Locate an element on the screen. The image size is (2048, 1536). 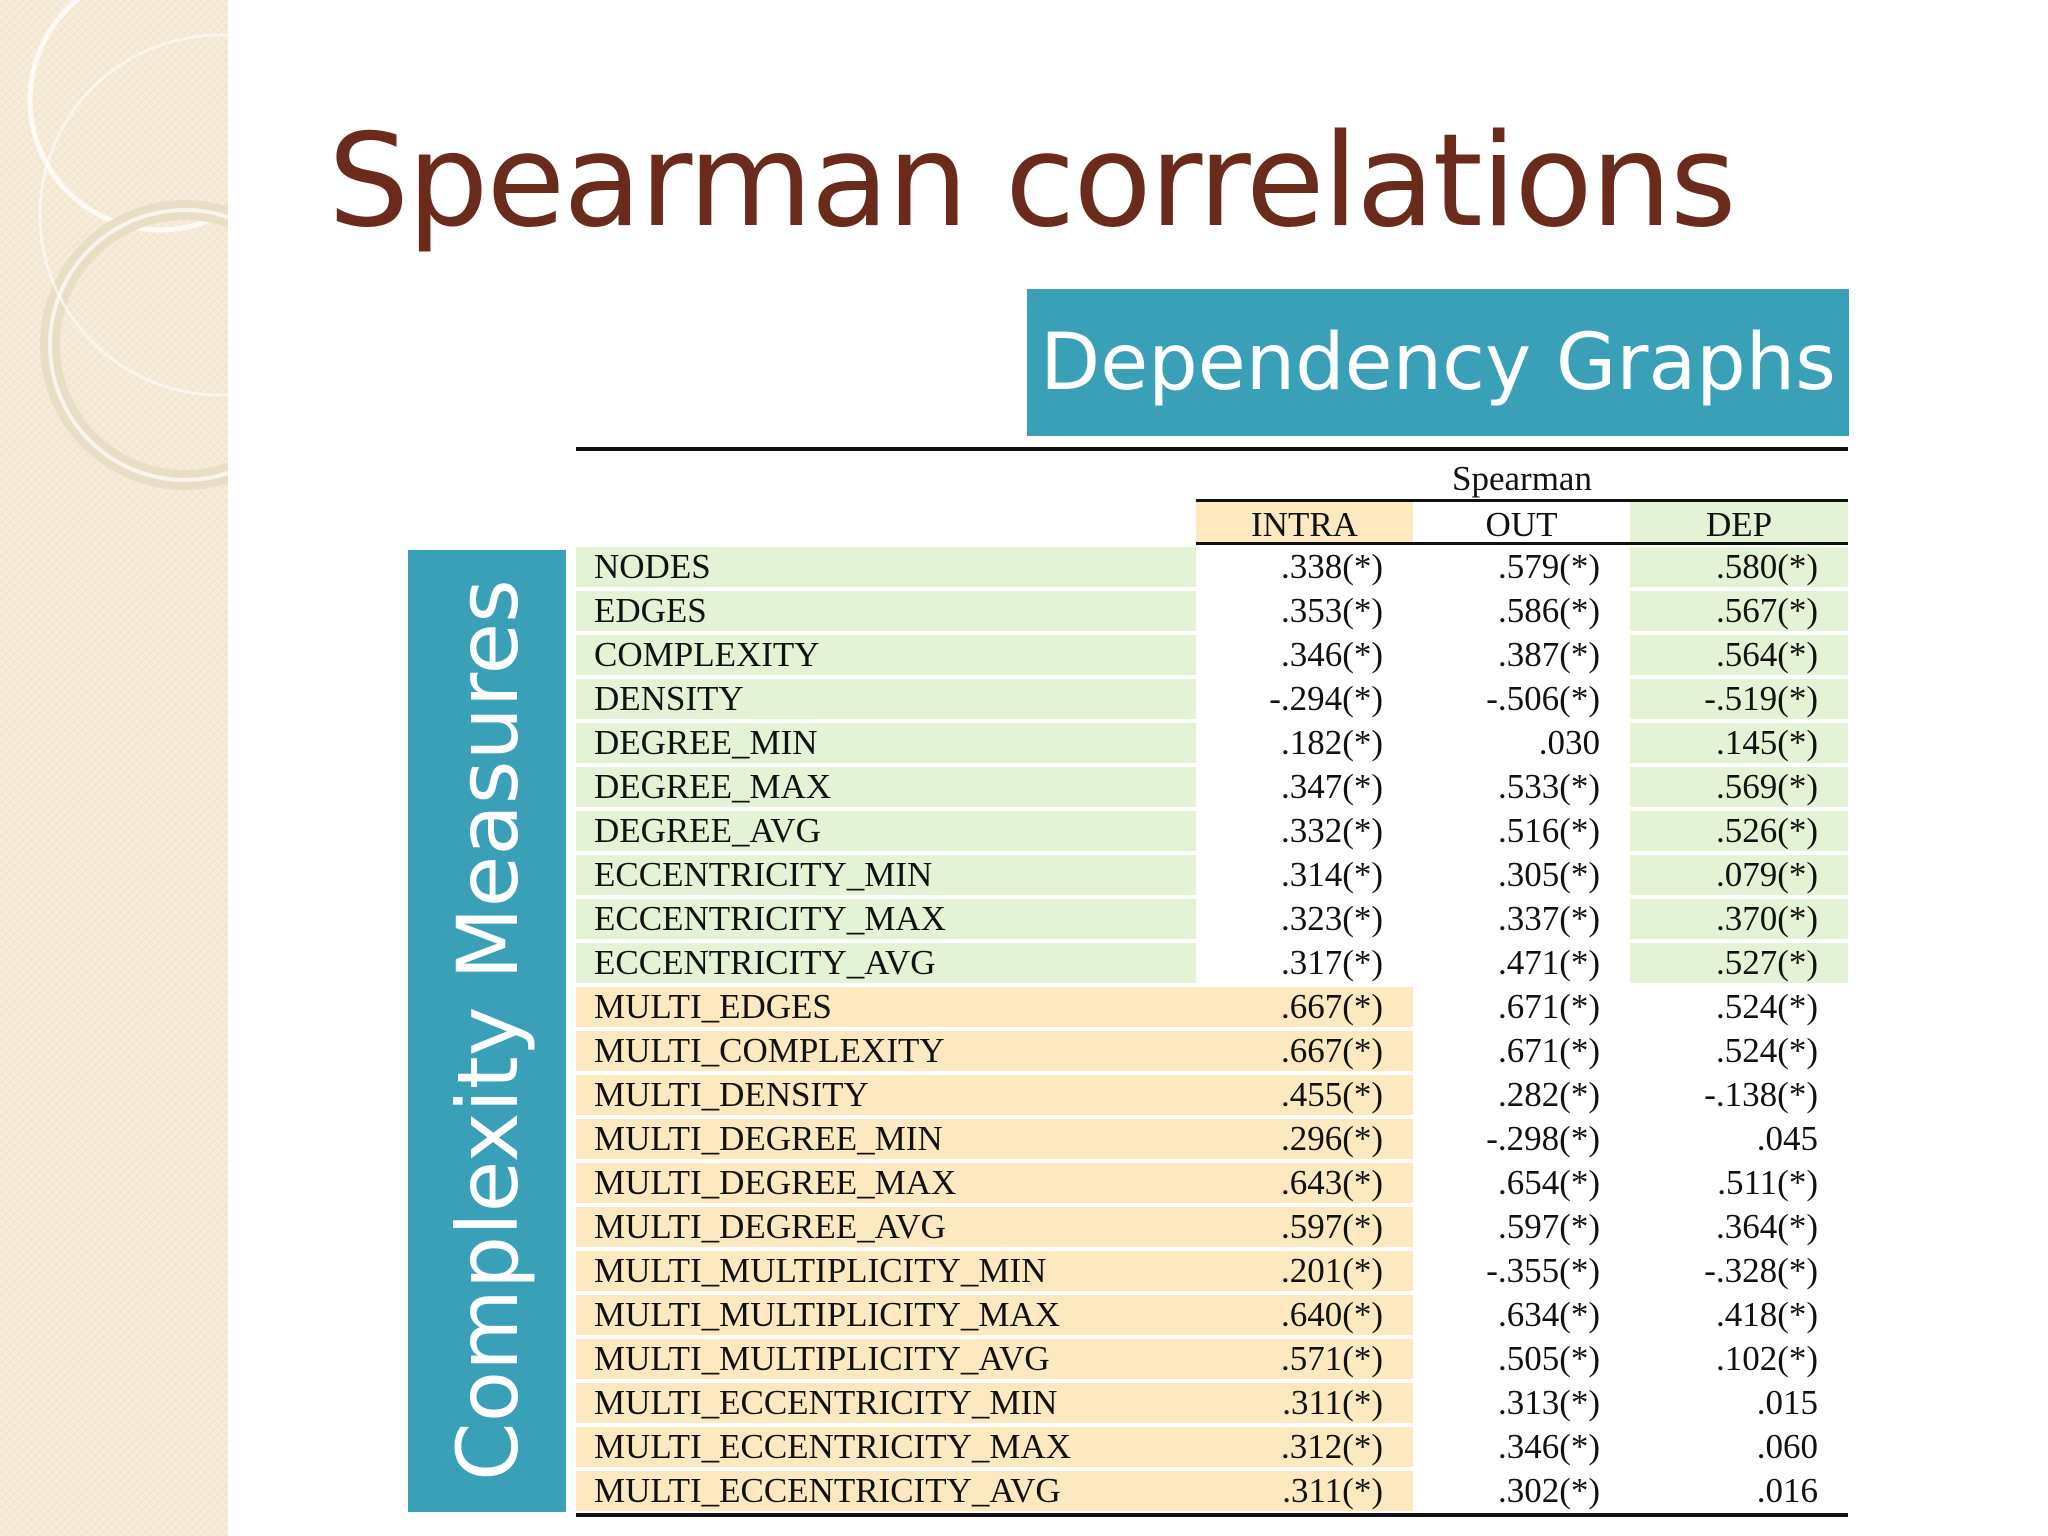
cell-dep: .015 is located at coordinates (1739, 1403).